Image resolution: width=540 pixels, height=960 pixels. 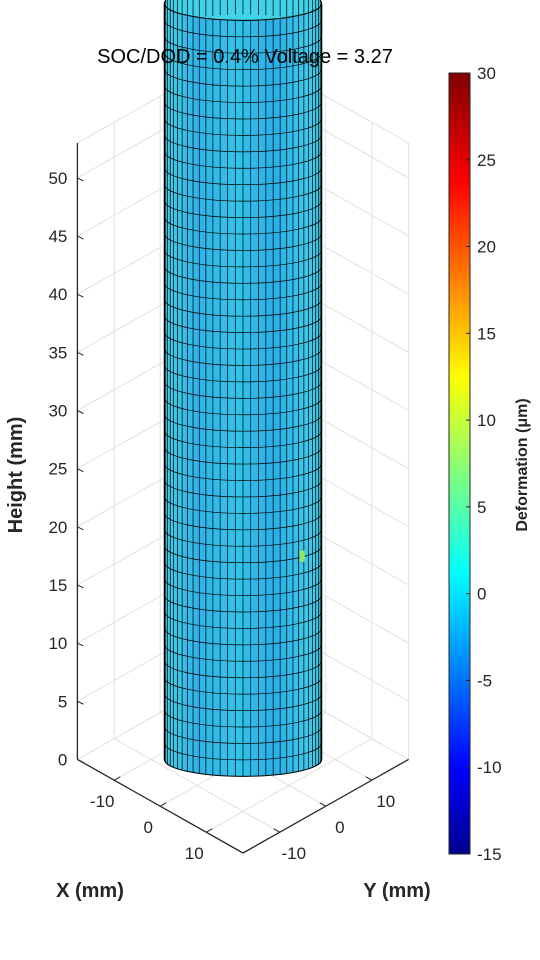 What do you see at coordinates (90, 891) in the screenshot?
I see `x-axis-label: X (mm)` at bounding box center [90, 891].